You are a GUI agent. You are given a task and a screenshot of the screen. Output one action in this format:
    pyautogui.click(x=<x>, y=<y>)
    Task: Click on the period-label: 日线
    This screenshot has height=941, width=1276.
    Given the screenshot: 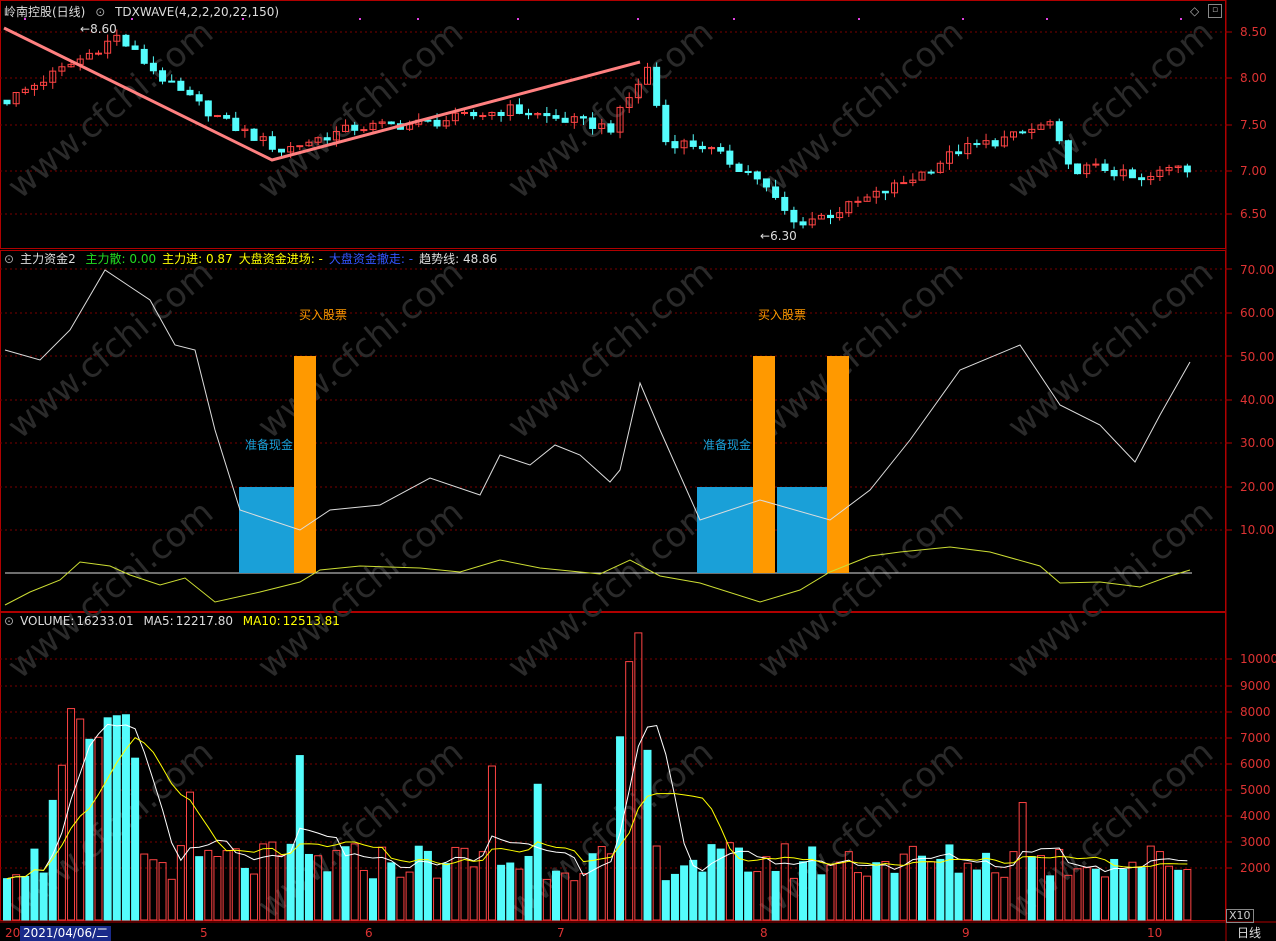 What is the action you would take?
    pyautogui.click(x=1249, y=933)
    